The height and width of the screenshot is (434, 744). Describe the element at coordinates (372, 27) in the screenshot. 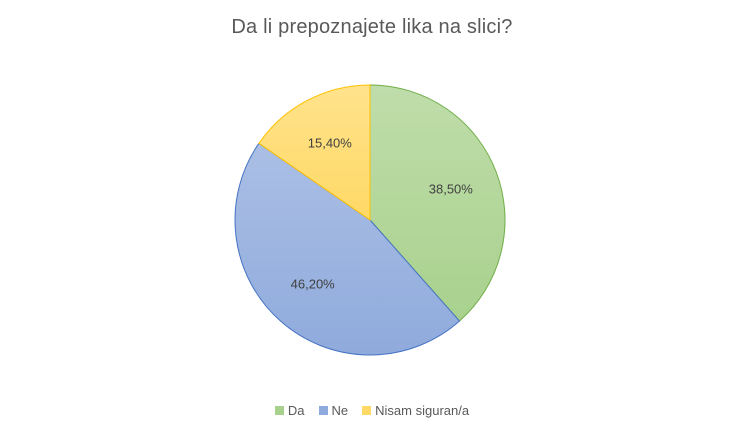

I see `chart-title: Da li prepoznajete lika na slici?` at that location.